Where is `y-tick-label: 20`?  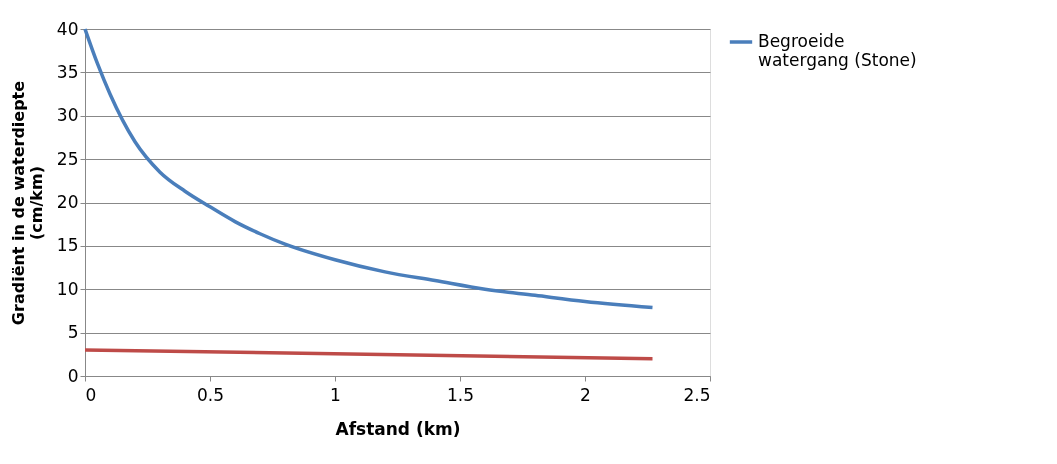
y-tick-label: 20 is located at coordinates (67, 202).